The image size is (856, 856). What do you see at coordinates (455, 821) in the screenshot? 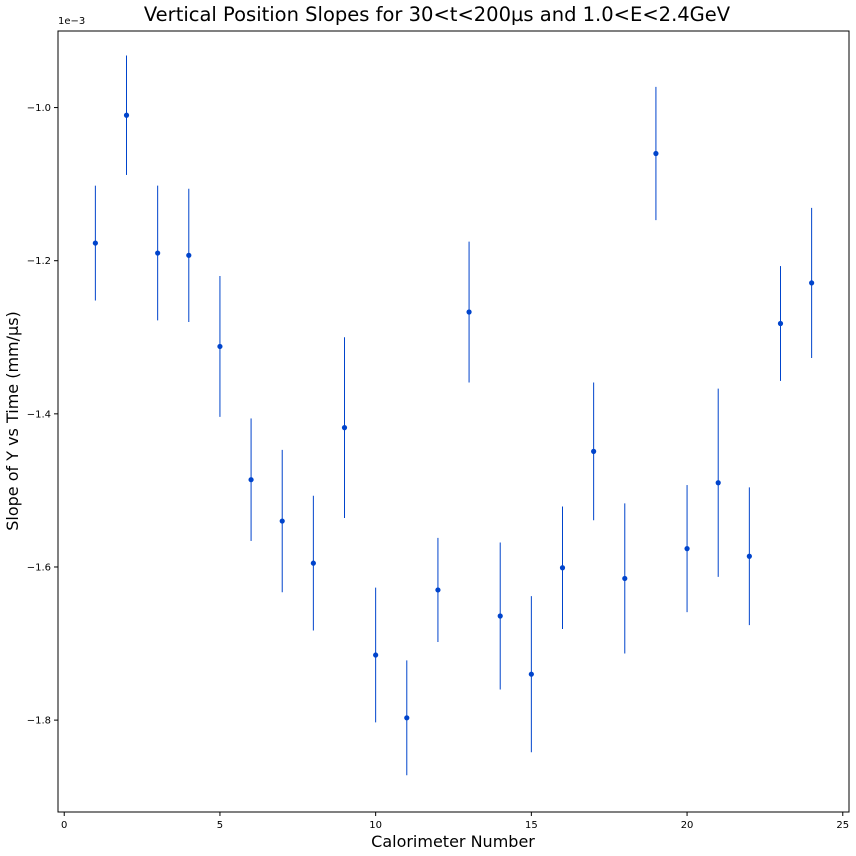
I see `x-axis: 0 5 10 15 20 25` at bounding box center [455, 821].